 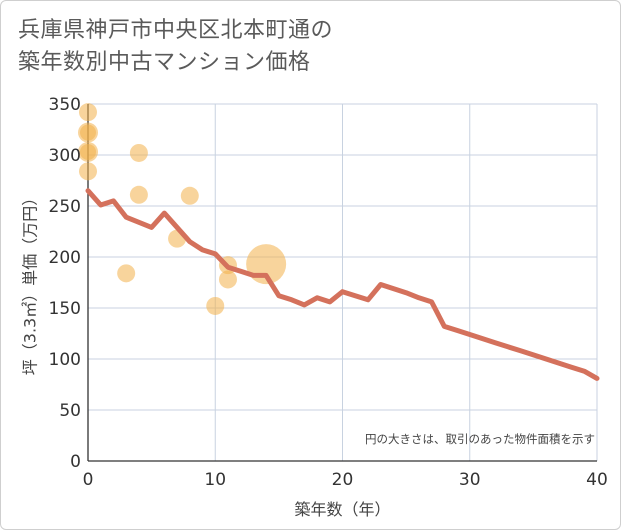 I want to click on x-tick-label: 40, so click(x=597, y=480).